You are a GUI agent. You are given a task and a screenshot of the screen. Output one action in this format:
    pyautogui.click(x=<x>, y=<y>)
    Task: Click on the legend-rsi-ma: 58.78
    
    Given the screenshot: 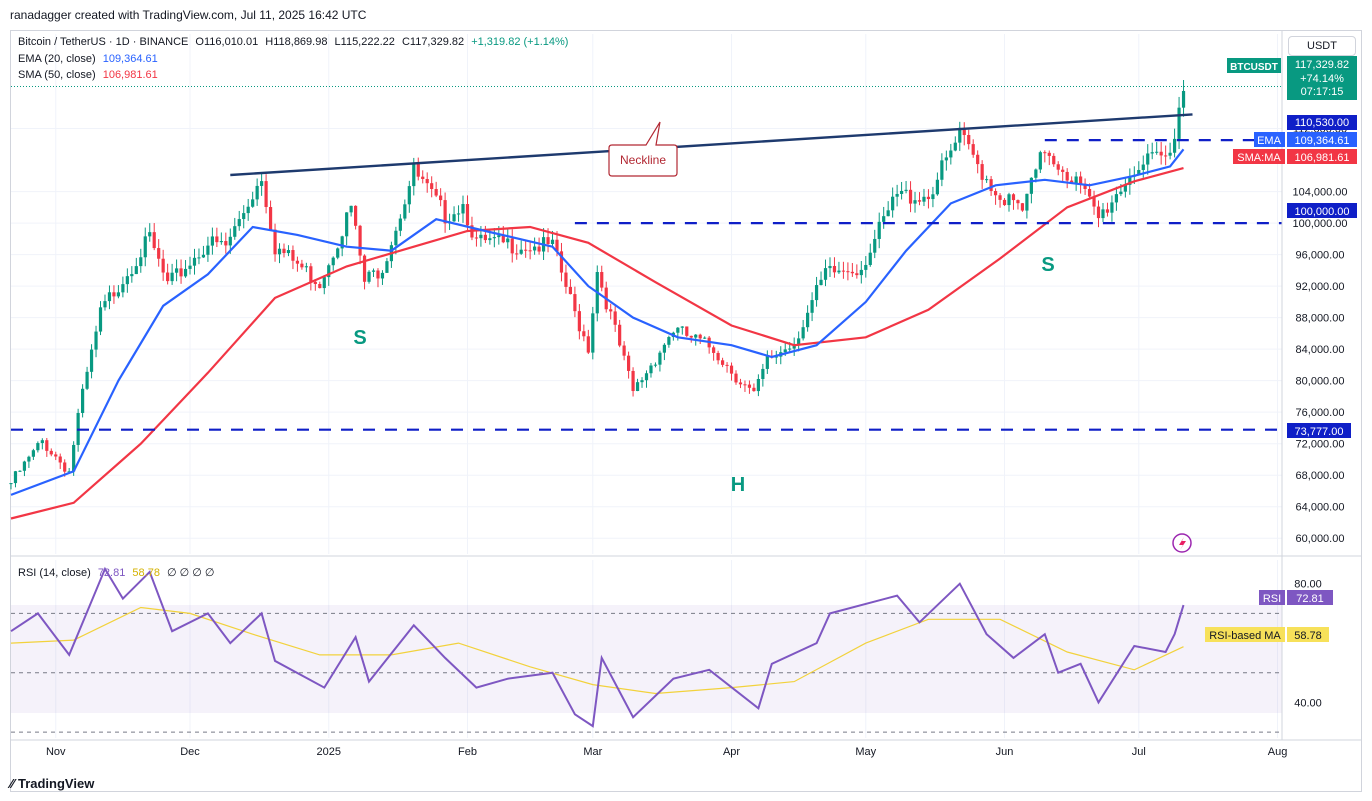 What is the action you would take?
    pyautogui.click(x=146, y=573)
    